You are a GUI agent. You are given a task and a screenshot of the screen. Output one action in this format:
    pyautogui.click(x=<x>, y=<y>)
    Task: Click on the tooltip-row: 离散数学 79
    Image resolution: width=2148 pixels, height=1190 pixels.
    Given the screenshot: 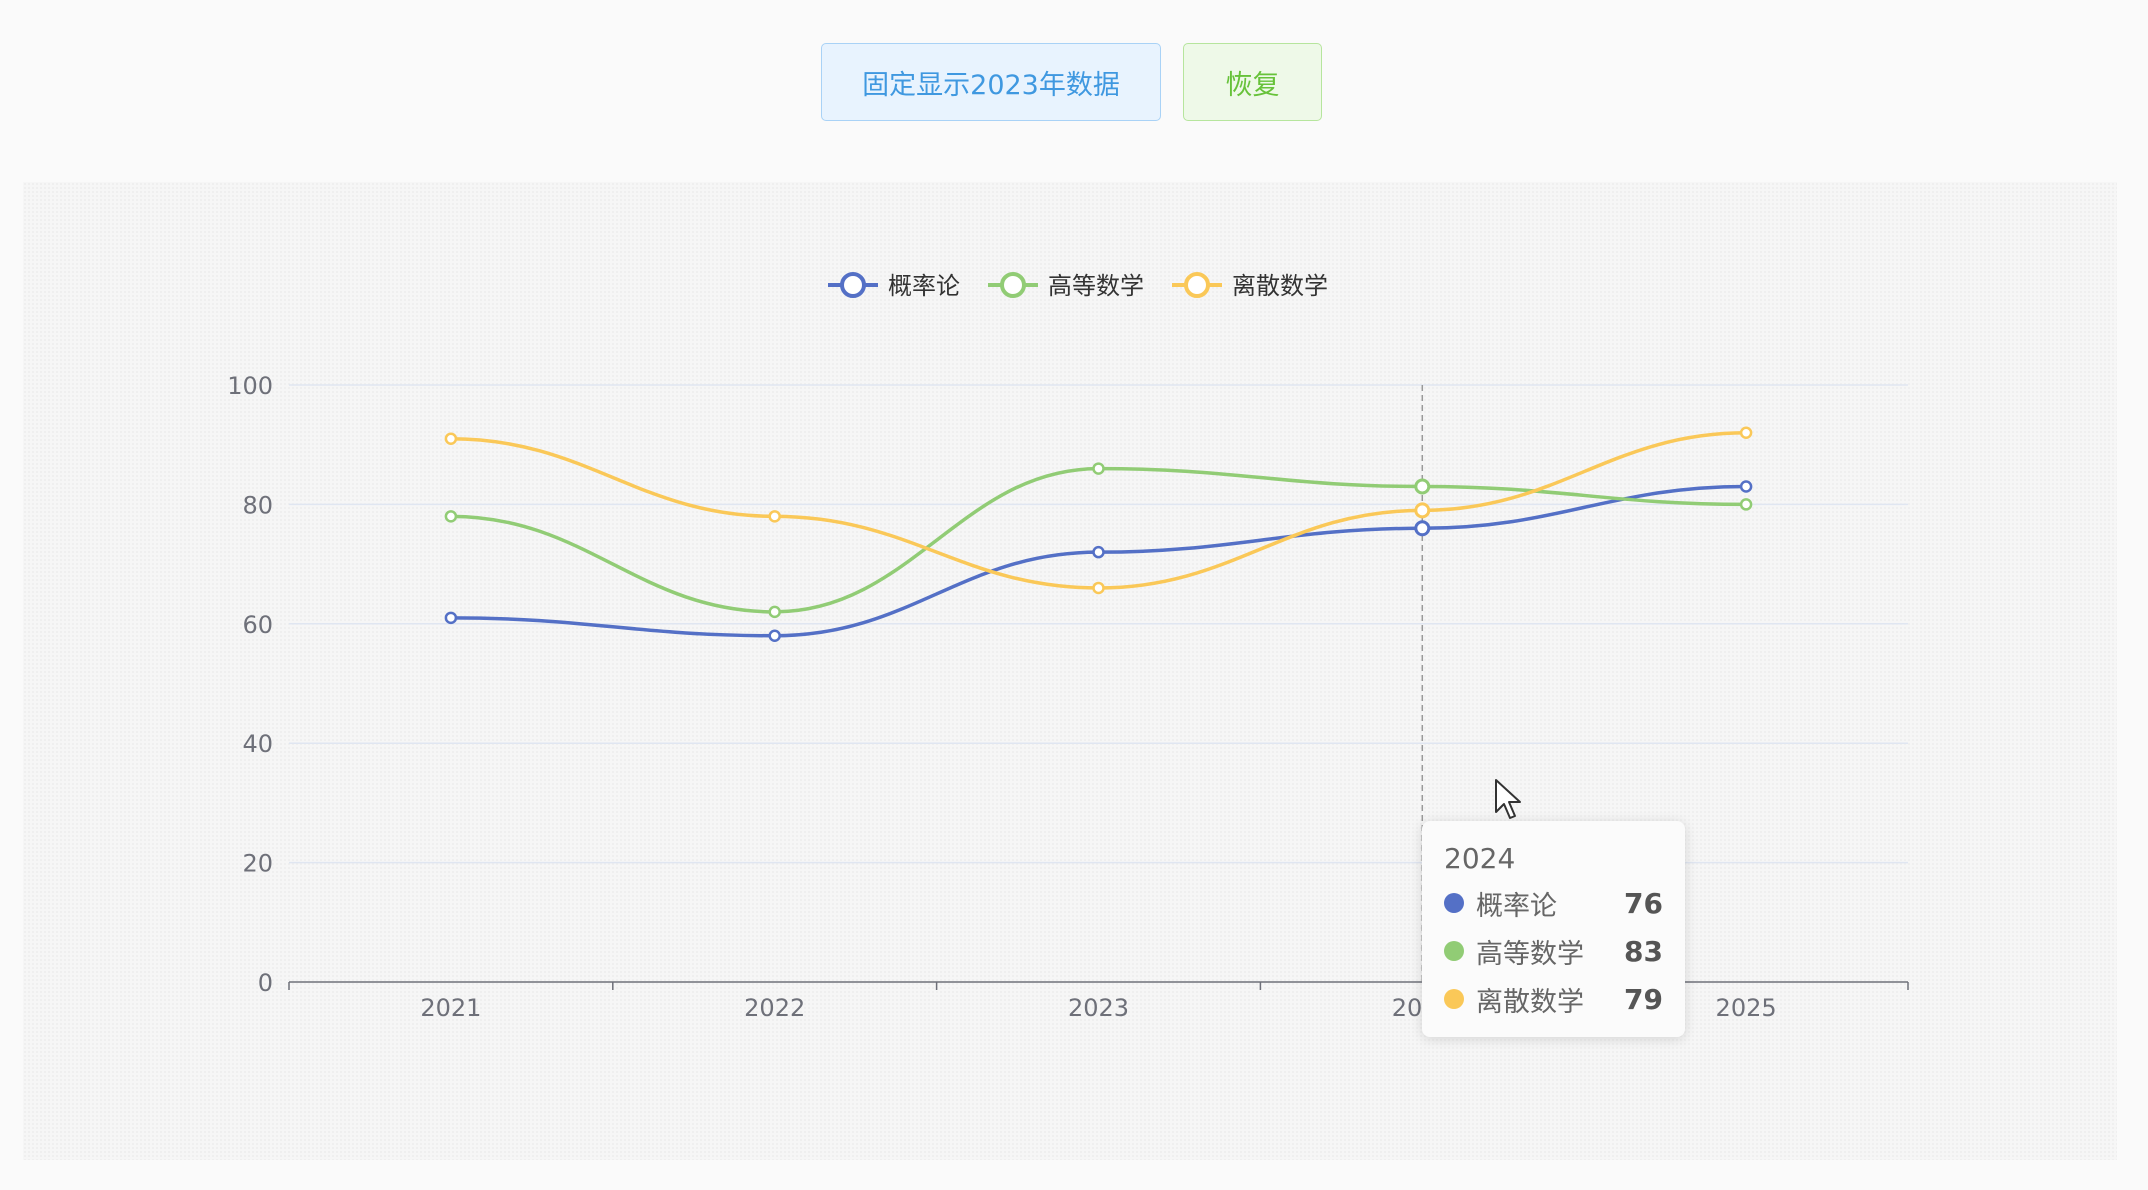 What is the action you would take?
    pyautogui.click(x=1553, y=999)
    